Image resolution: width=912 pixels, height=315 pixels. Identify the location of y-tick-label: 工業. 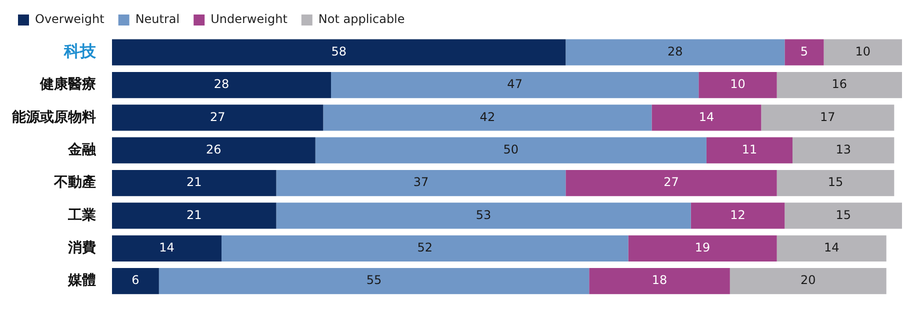
(81, 215).